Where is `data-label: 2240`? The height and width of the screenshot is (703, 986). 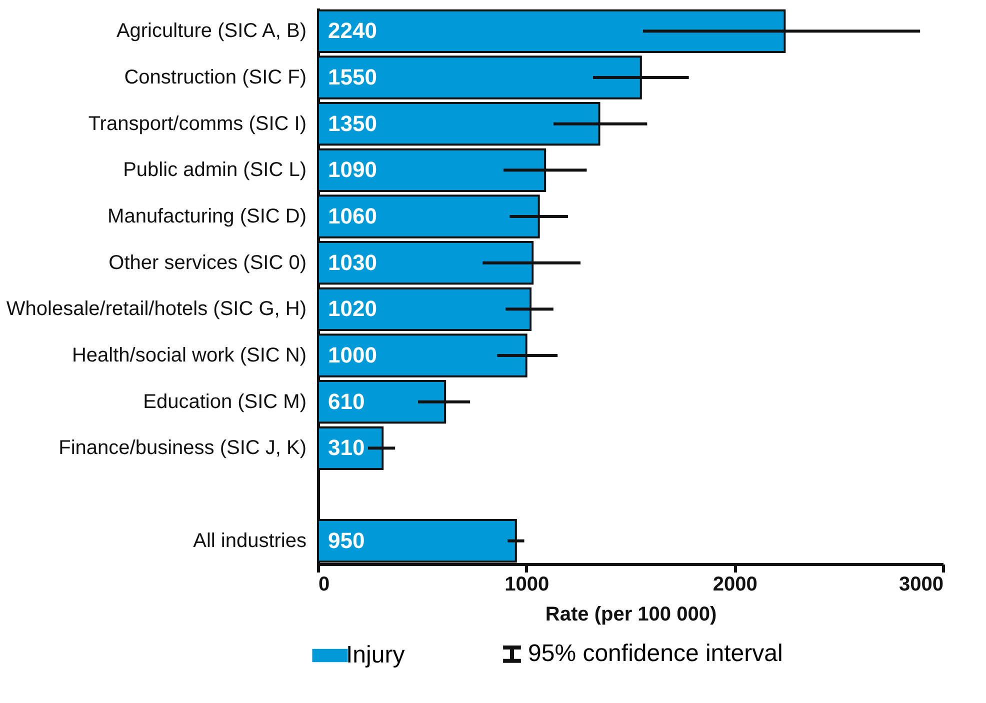
data-label: 2240 is located at coordinates (352, 31).